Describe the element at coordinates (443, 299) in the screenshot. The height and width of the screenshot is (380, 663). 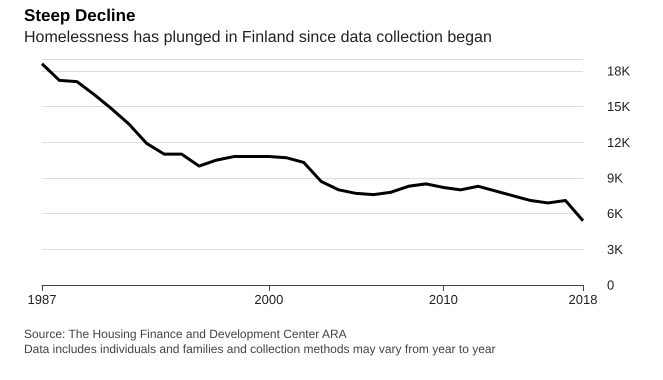
I see `x-tick-label: 2010` at that location.